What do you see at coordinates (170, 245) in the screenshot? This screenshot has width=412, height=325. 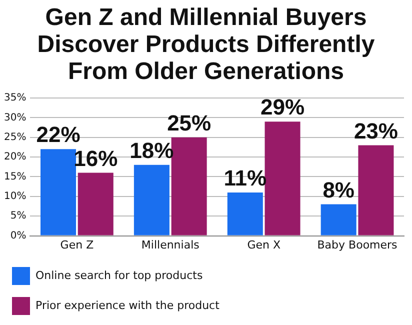 I see `x-tick-label: Millennials` at bounding box center [170, 245].